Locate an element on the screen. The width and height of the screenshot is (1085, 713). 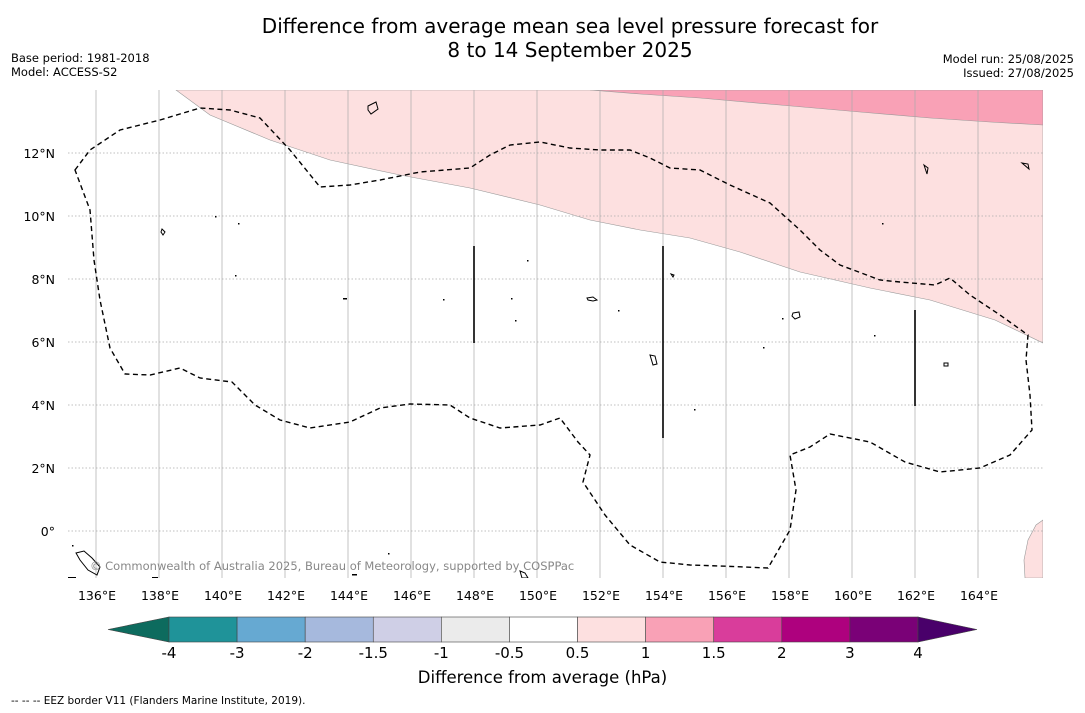
colorbar-extend-max is located at coordinates (947, 629).